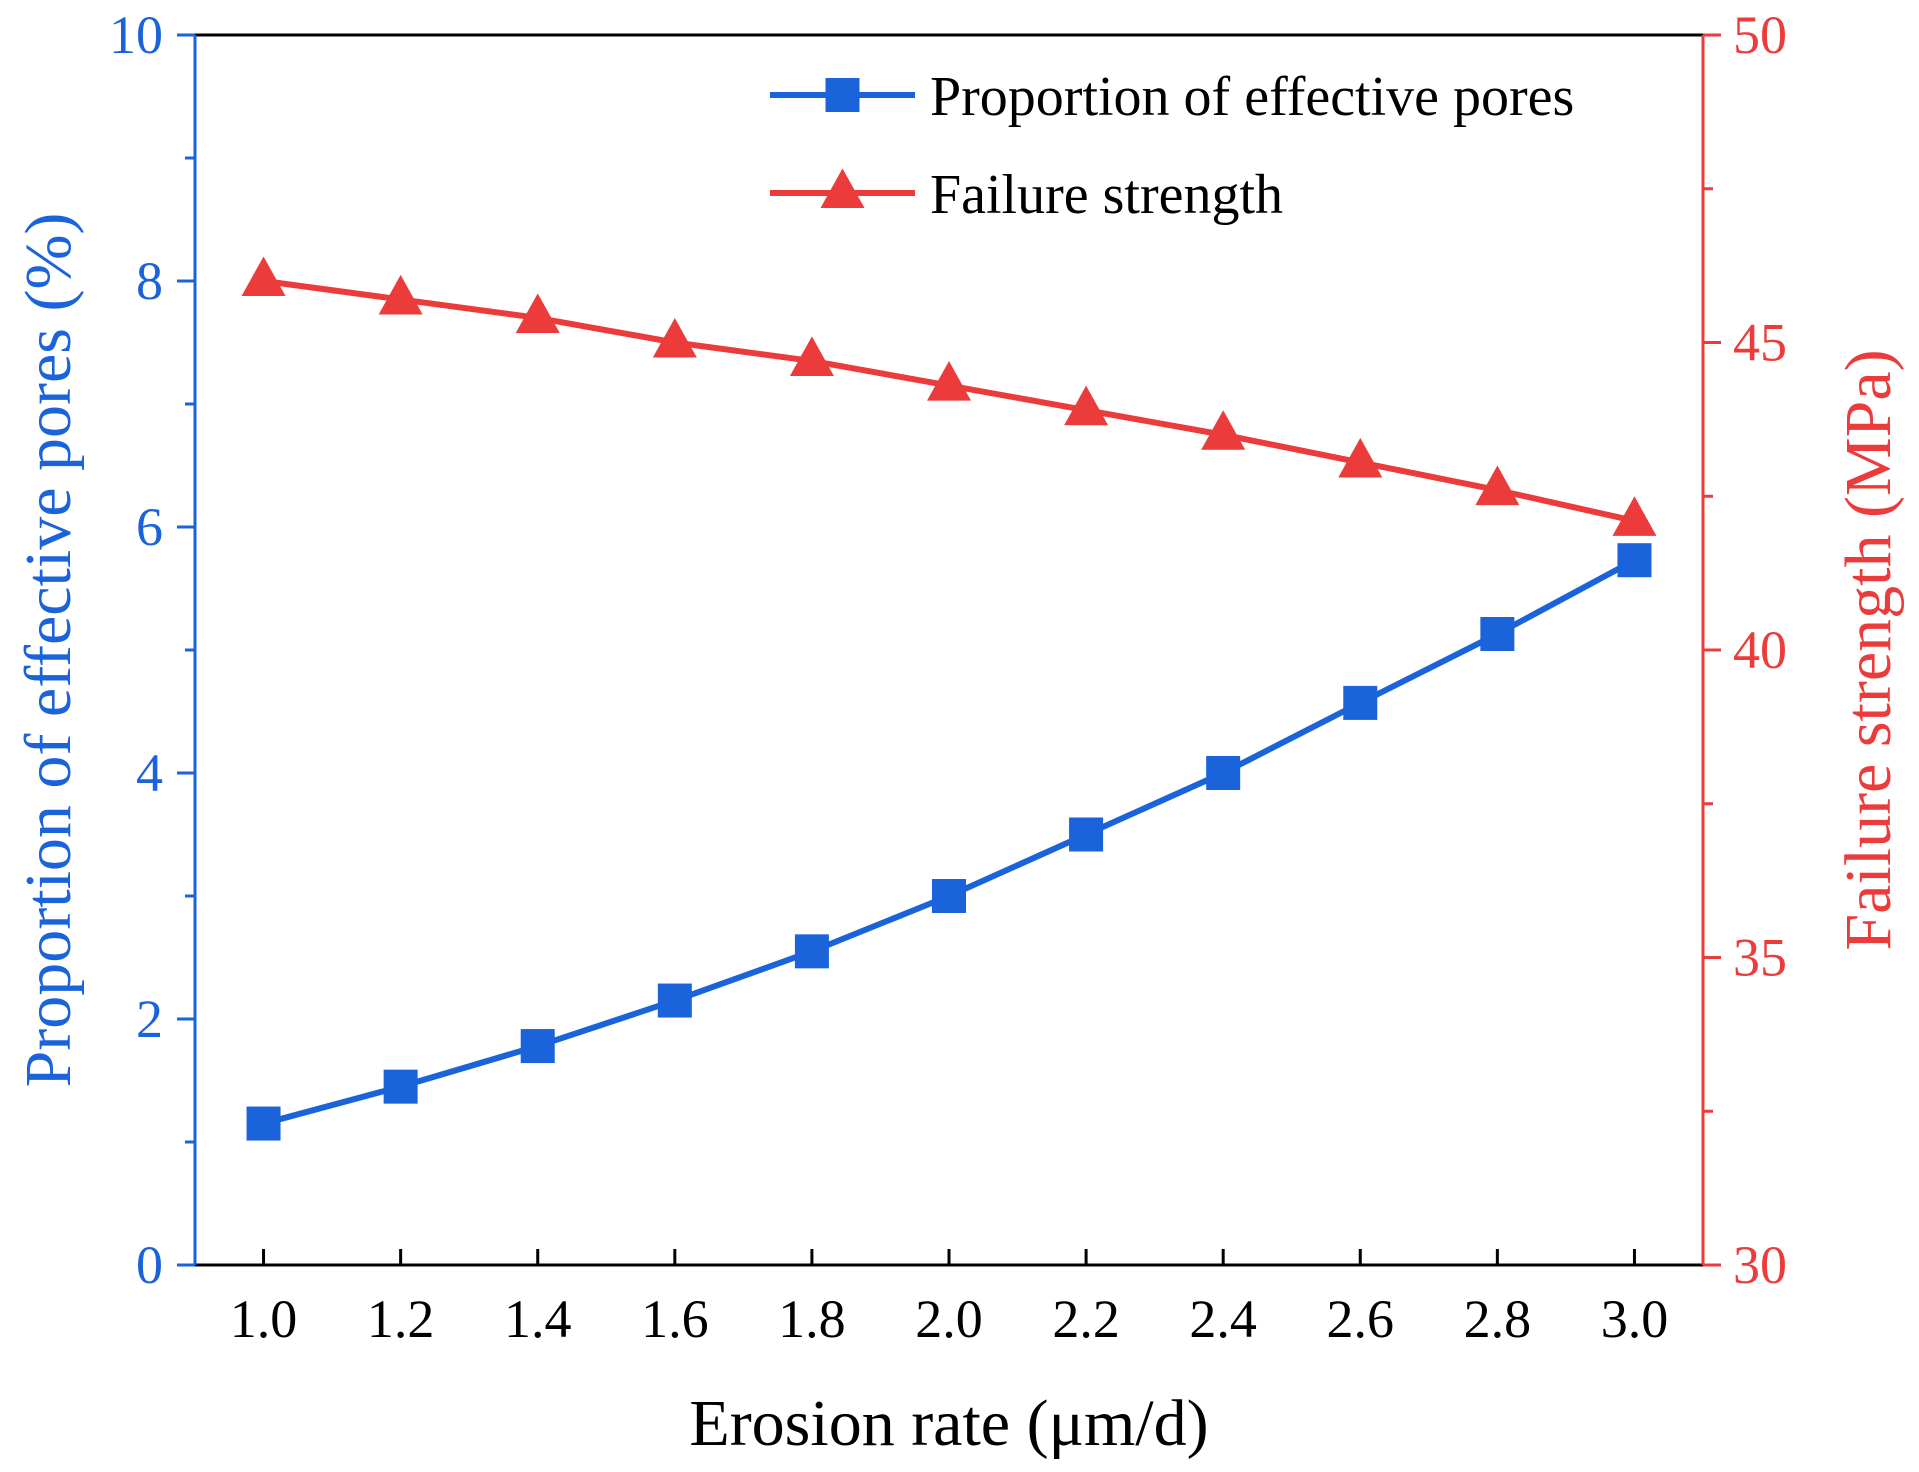 The image size is (1919, 1472). Describe the element at coordinates (1760, 1265) in the screenshot. I see `right-y-tick-label: 30` at that location.